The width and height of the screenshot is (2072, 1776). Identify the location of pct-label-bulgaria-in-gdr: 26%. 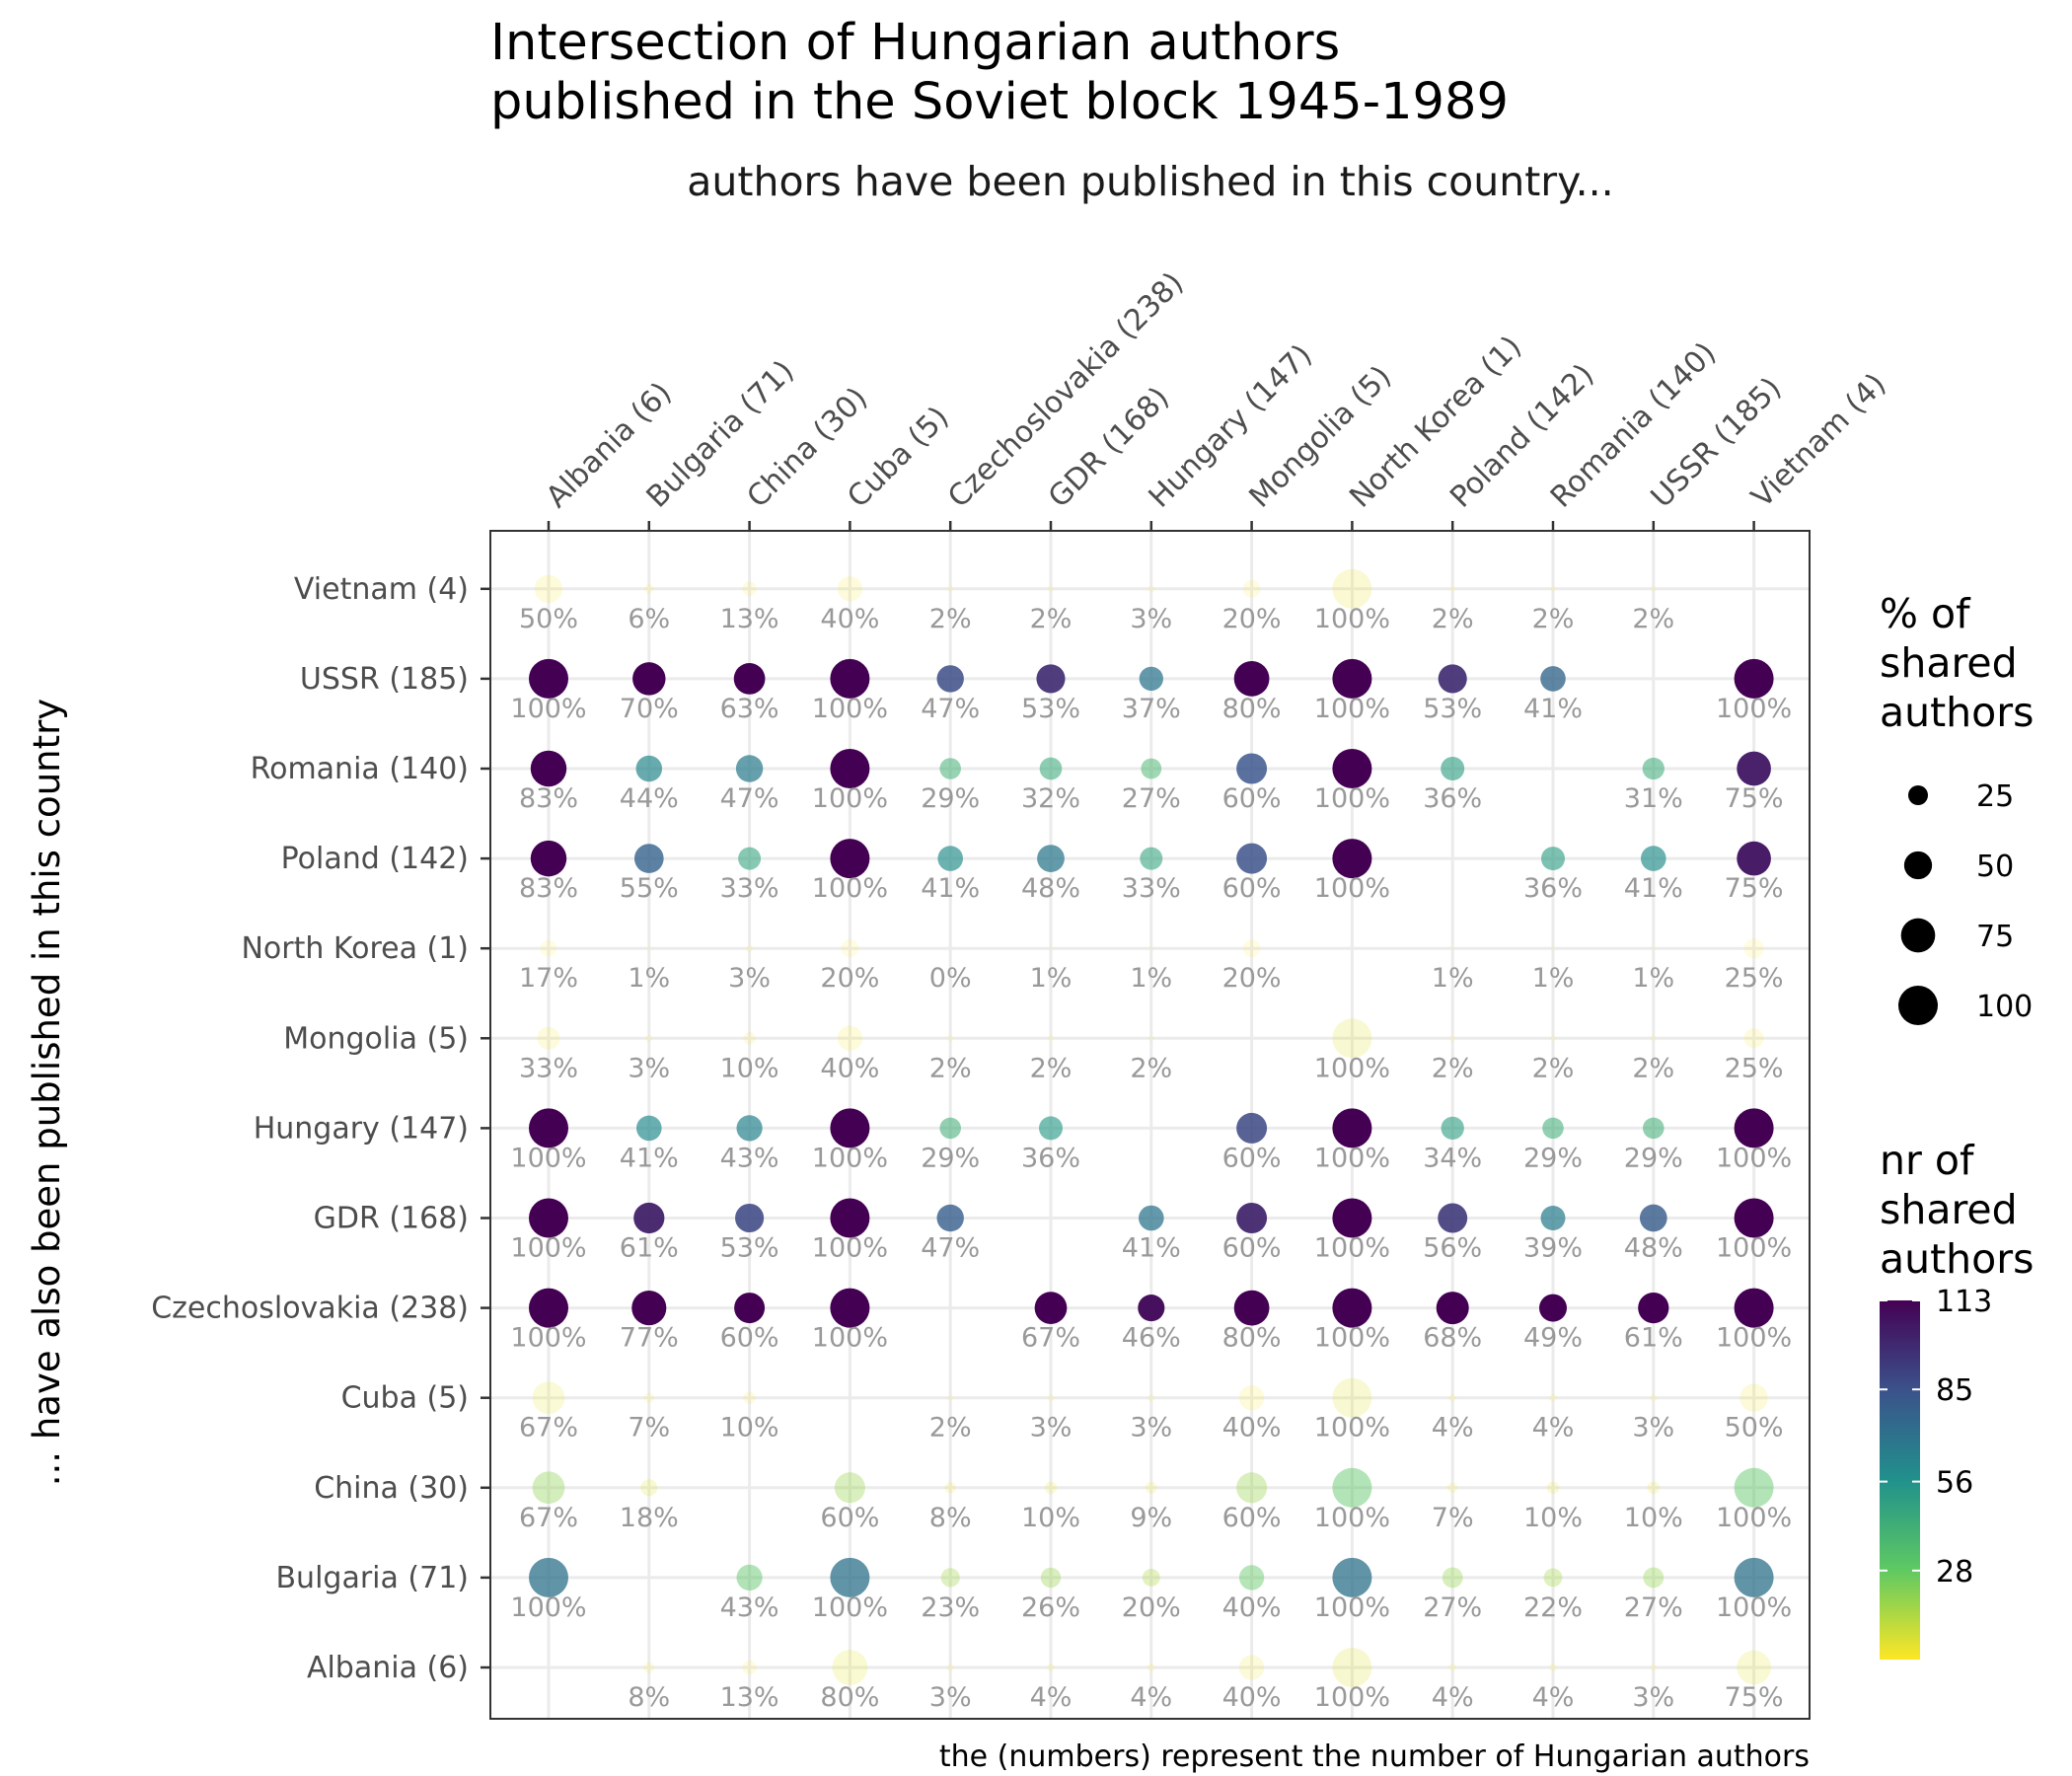
(1051, 1608).